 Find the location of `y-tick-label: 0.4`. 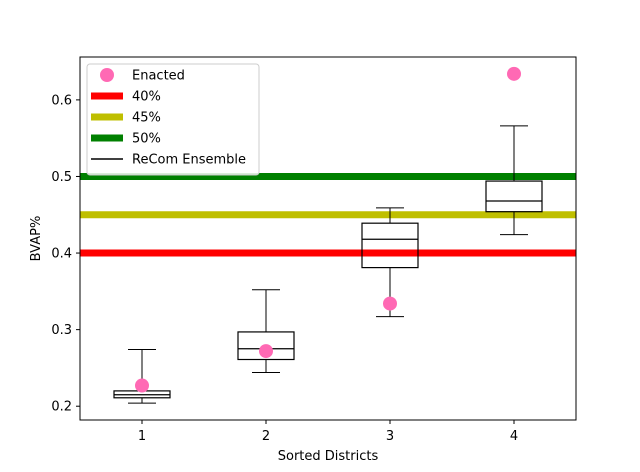

y-tick-label: 0.4 is located at coordinates (61, 254).